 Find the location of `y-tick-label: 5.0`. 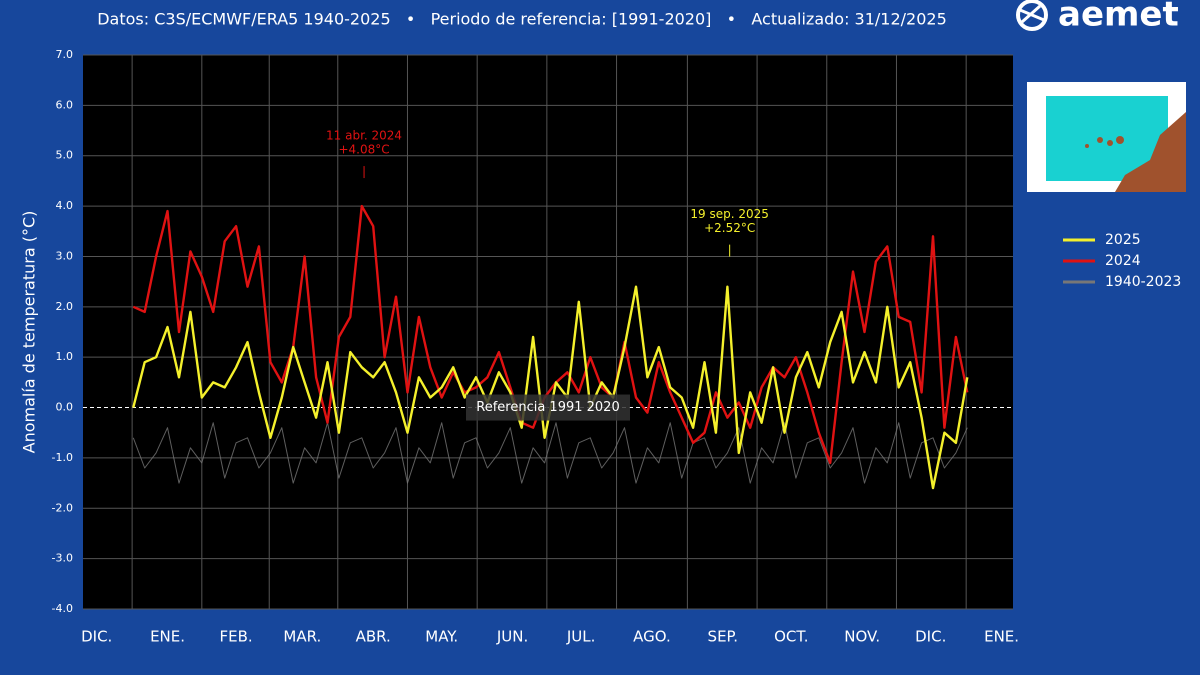

y-tick-label: 5.0 is located at coordinates (65, 155).